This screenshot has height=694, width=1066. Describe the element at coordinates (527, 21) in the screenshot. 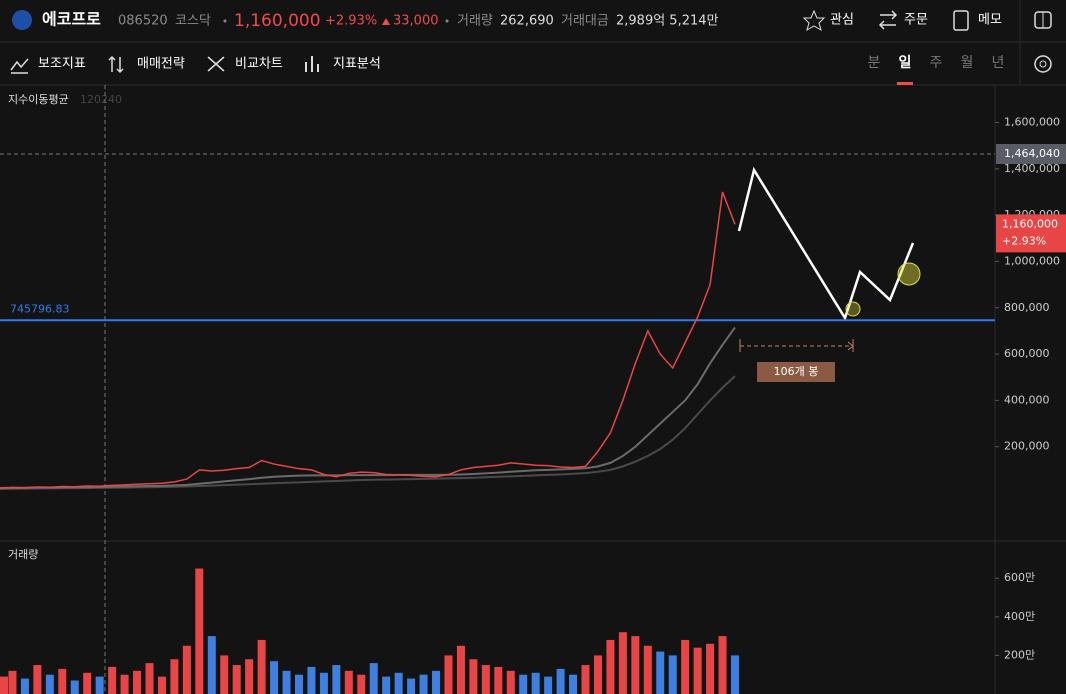

I see `volume: 262,690` at that location.